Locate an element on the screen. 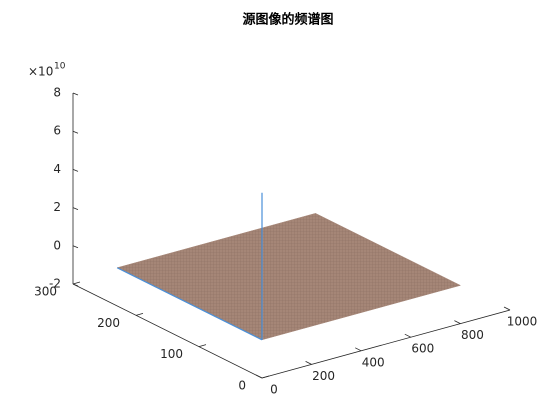 The width and height of the screenshot is (560, 420). z-tick-label: 6 is located at coordinates (57, 131).